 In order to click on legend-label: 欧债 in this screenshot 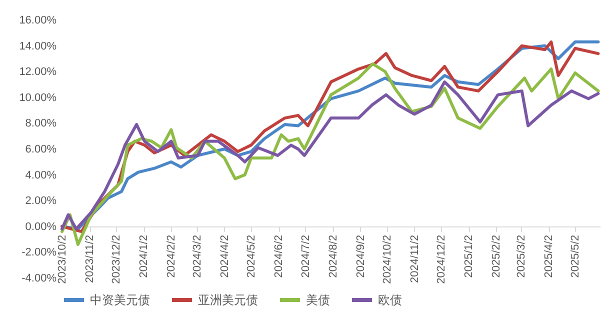, I will do `click(390, 300)`.